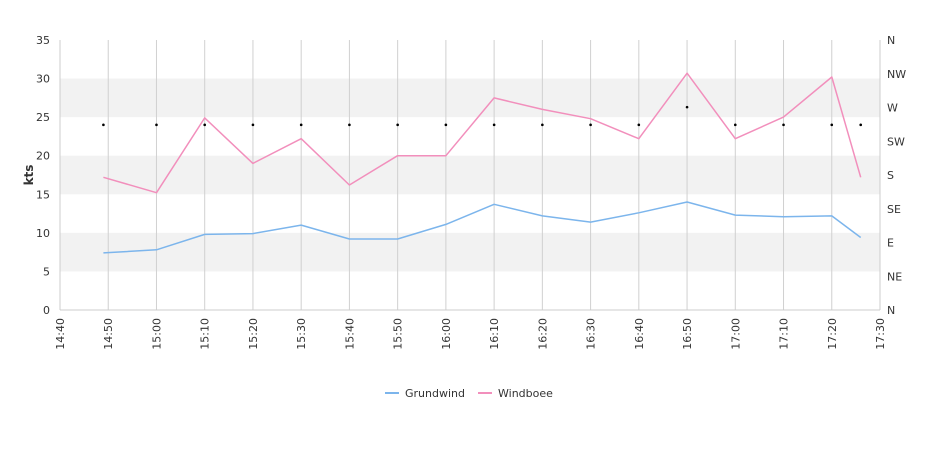 The width and height of the screenshot is (940, 454). Describe the element at coordinates (349, 334) in the screenshot. I see `x-tick-label: 15:40` at that location.